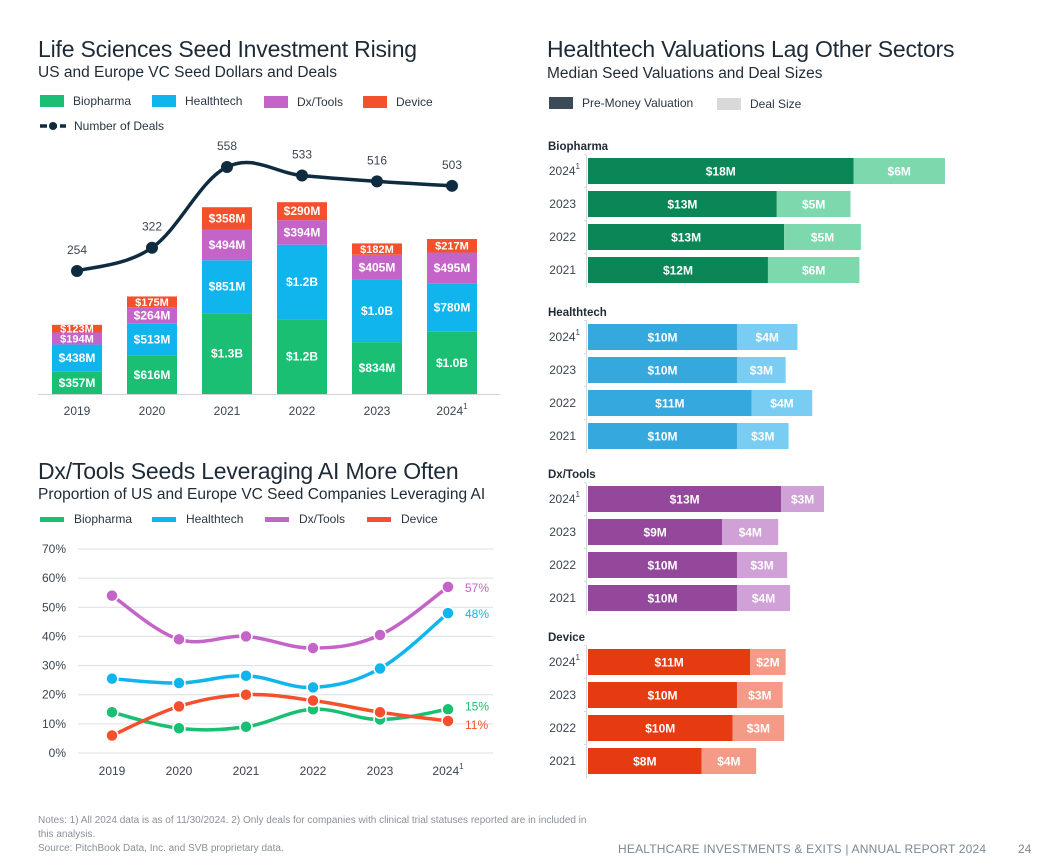  What do you see at coordinates (377, 311) in the screenshot?
I see `bar-value-label: $1.0B` at bounding box center [377, 311].